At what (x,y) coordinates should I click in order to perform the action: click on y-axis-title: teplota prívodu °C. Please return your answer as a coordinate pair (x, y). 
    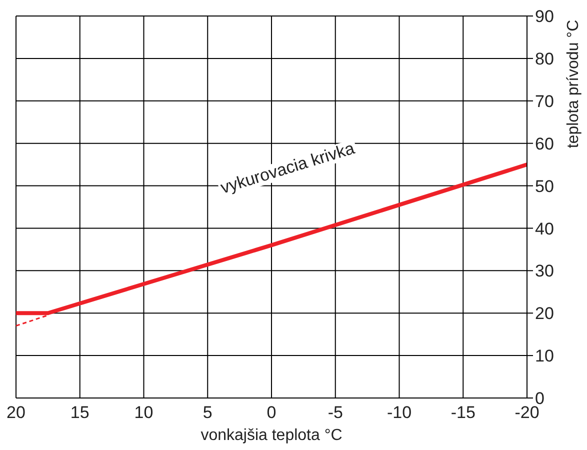
    Looking at the image, I should click on (573, 84).